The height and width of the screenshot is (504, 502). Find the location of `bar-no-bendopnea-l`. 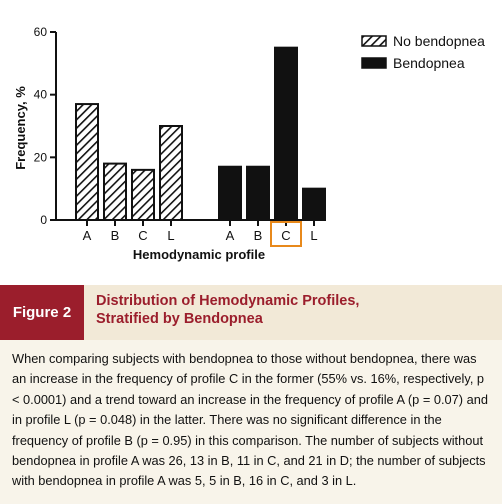

bar-no-bendopnea-l is located at coordinates (171, 173).